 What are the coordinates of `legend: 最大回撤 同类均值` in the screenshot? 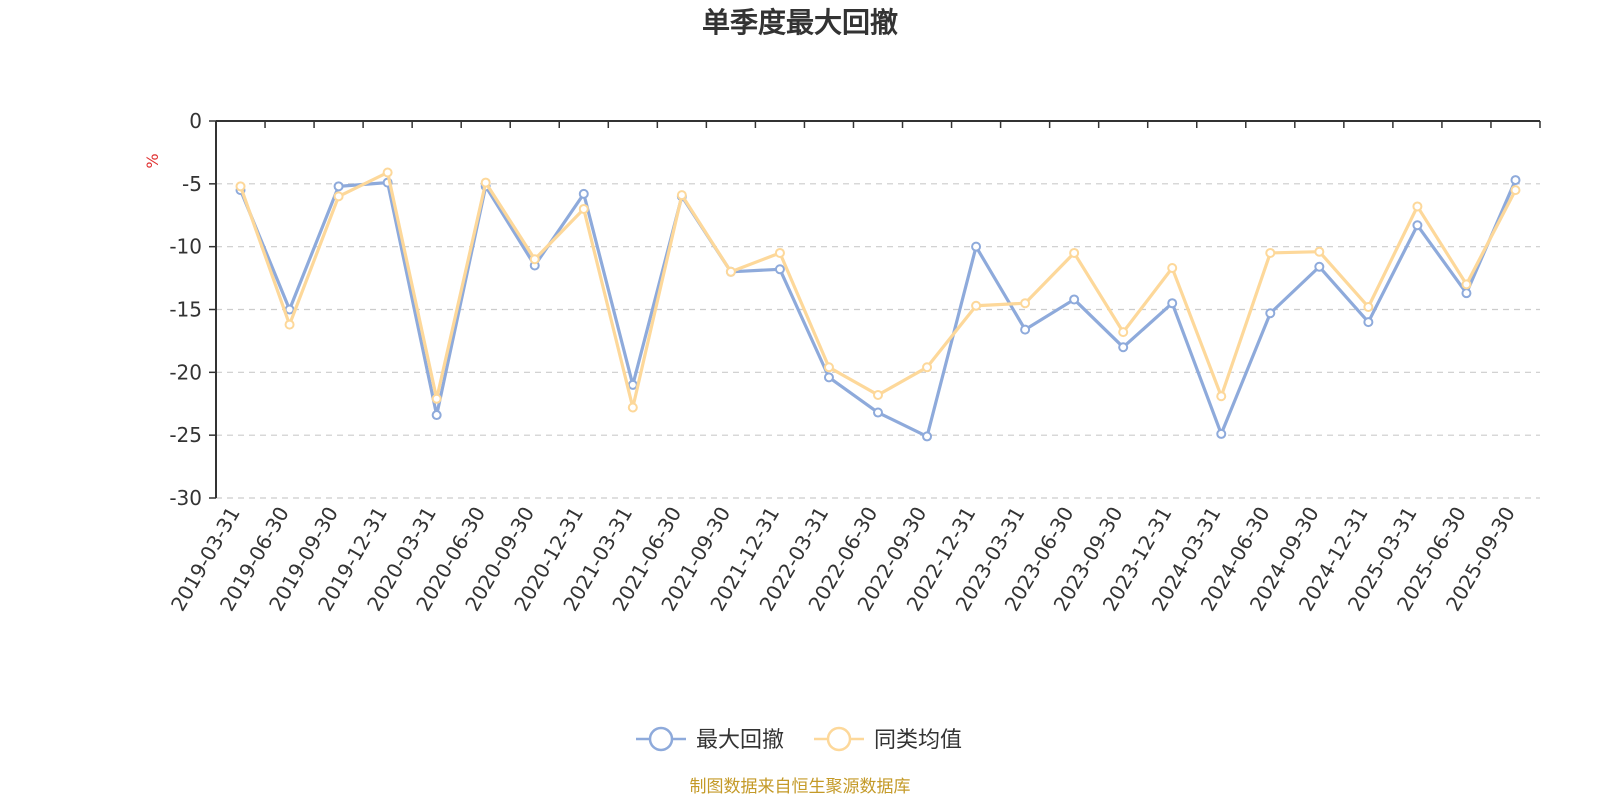 It's located at (799, 739).